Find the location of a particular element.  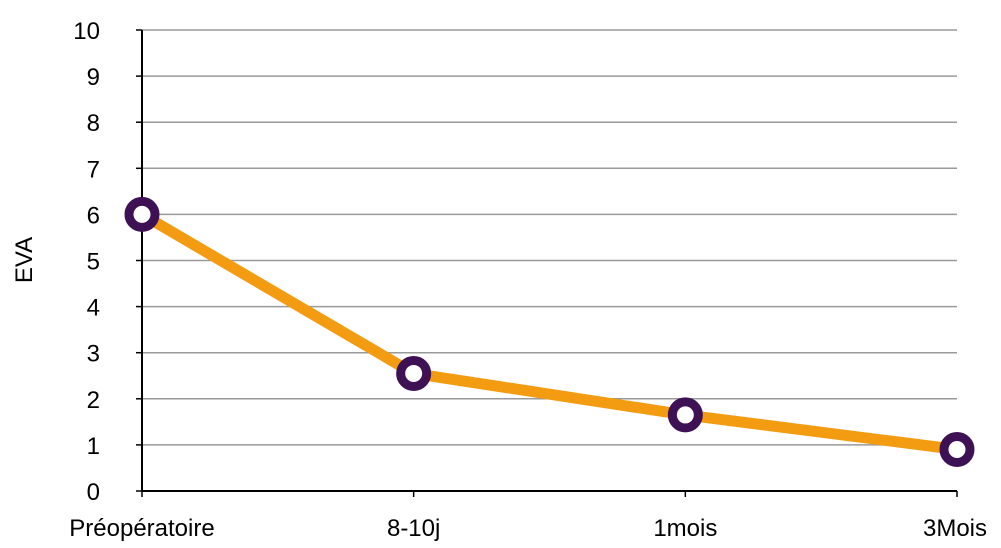

y-tick-label-6: 6 is located at coordinates (93, 215).